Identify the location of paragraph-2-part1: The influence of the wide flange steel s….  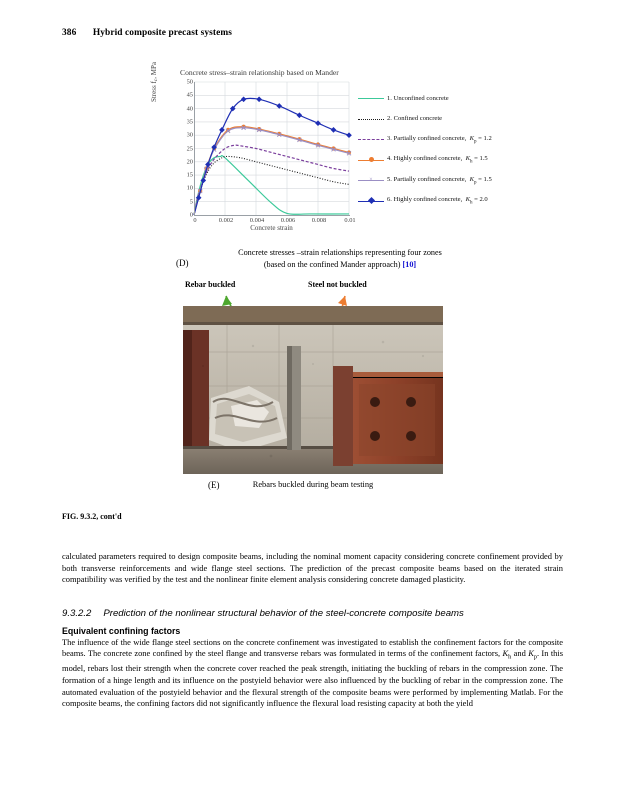
(312, 647).